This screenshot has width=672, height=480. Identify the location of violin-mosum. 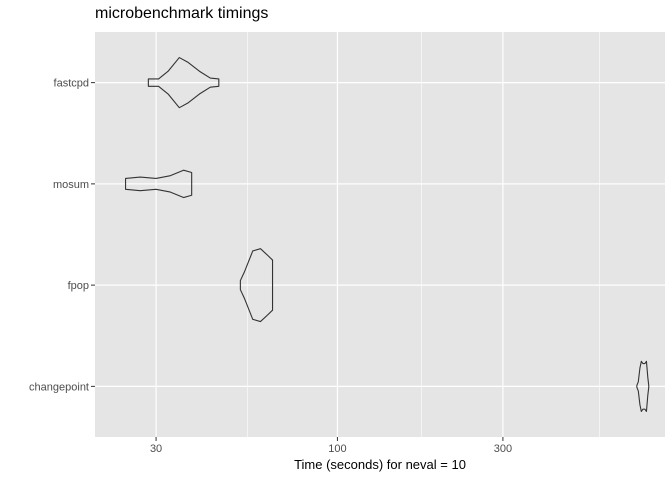
(159, 184).